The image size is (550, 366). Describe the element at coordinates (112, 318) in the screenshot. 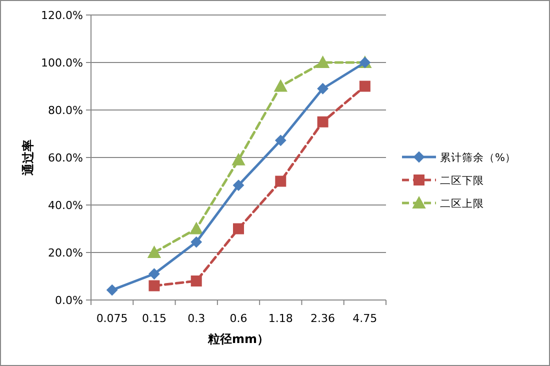

I see `x-tick-label: 0.075` at that location.